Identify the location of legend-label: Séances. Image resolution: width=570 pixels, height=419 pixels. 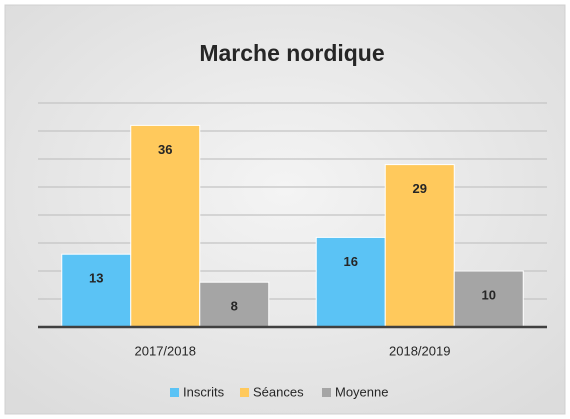
(278, 391).